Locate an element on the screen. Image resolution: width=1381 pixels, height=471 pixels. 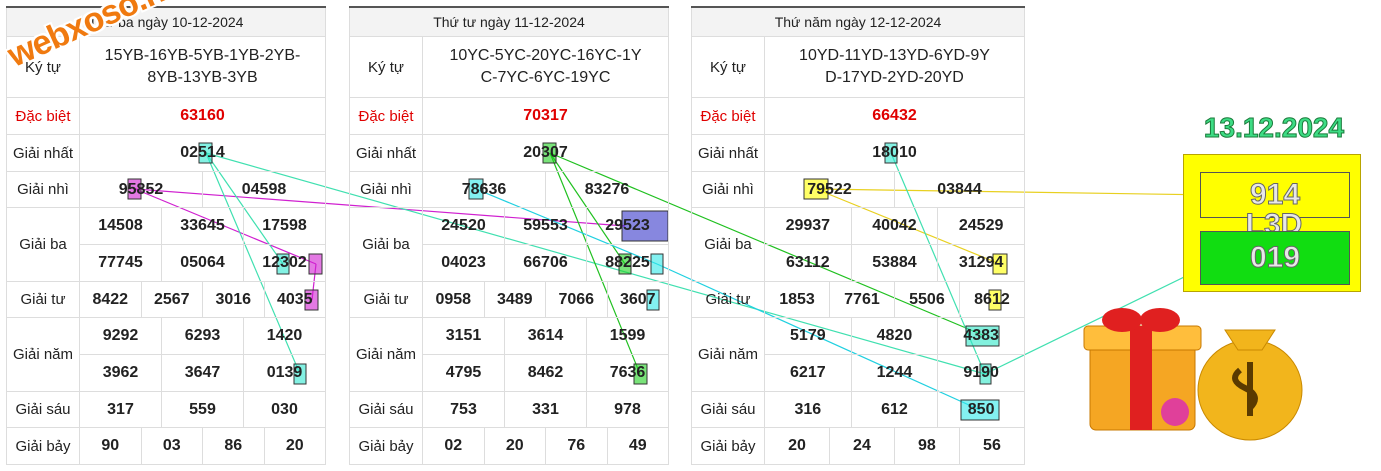
prize-row: Đặc biệt 70317 is located at coordinates (509, 116).